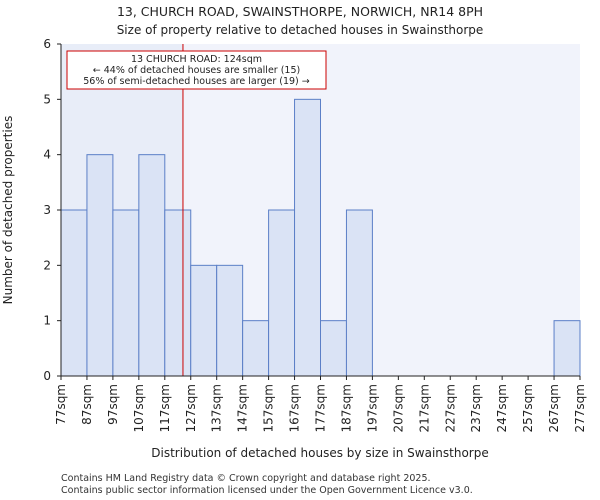  What do you see at coordinates (8, 210) in the screenshot?
I see `y-axis-label: Number of detached properties` at bounding box center [8, 210].